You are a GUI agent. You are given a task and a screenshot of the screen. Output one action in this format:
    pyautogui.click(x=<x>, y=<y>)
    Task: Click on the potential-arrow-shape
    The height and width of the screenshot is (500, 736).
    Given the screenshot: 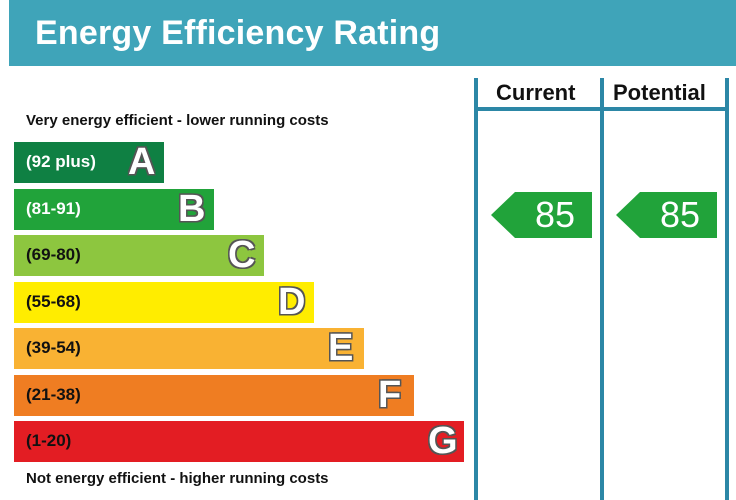 What is the action you would take?
    pyautogui.click(x=666, y=215)
    